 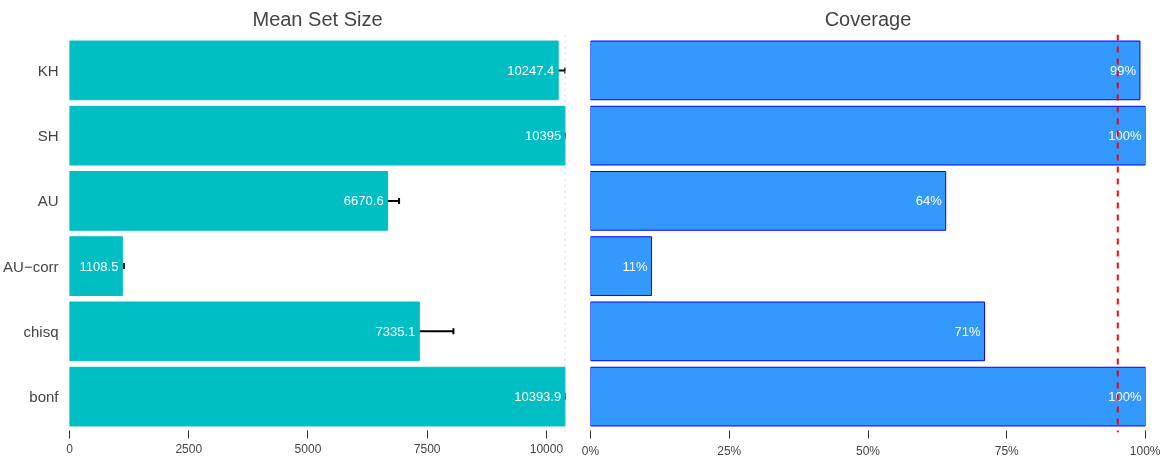 What do you see at coordinates (729, 450) in the screenshot?
I see `x-tick-label: 25%` at bounding box center [729, 450].